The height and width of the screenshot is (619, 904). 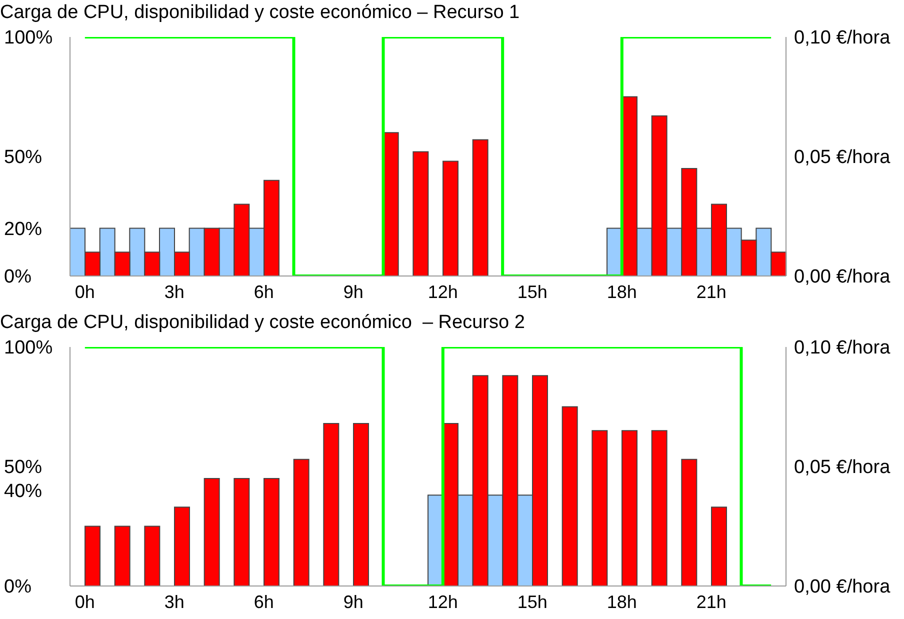 I want to click on chart-title: Carga de CPU, disponibilidad y coste económico – Recurso 1, so click(x=260, y=13).